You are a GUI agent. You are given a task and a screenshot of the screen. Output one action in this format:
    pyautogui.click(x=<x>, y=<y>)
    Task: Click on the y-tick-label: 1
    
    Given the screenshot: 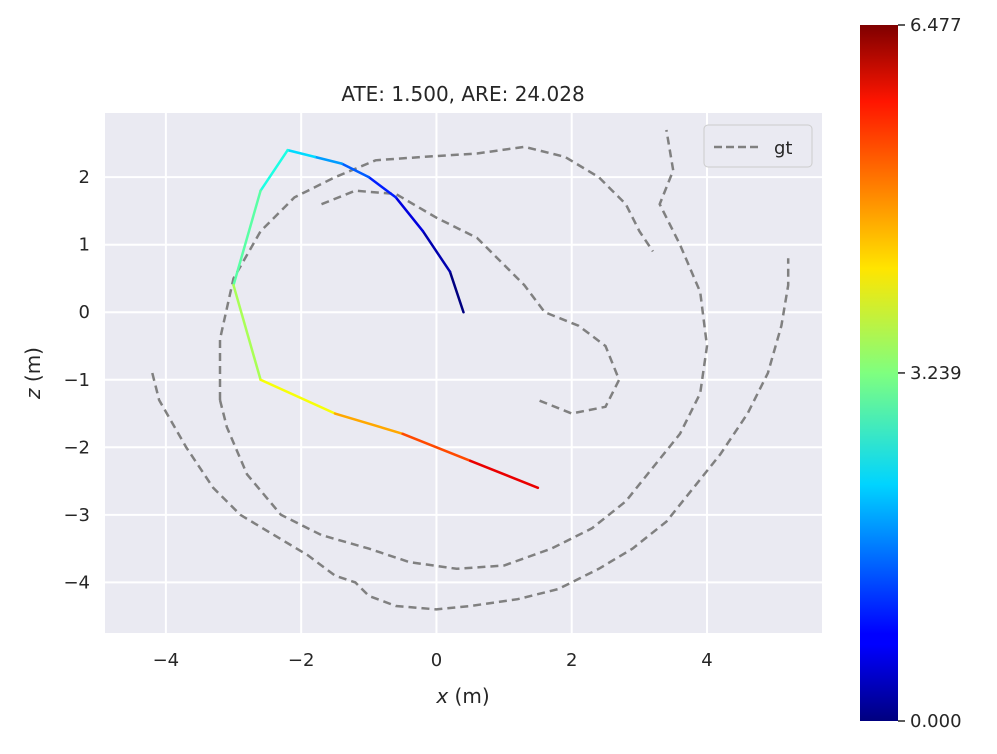 What is the action you would take?
    pyautogui.click(x=84, y=245)
    